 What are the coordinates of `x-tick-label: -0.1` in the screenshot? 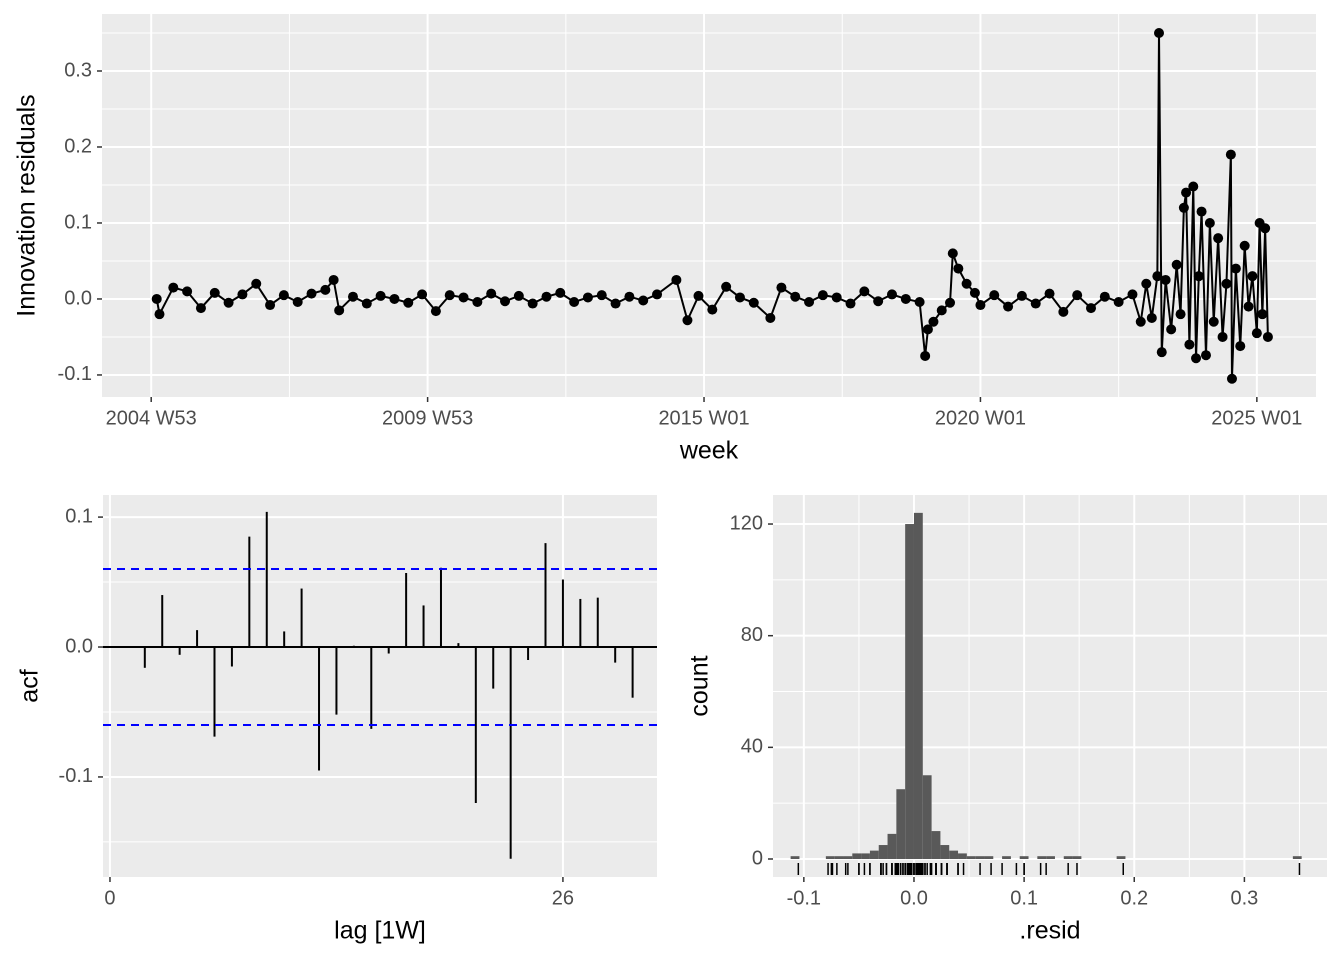 It's located at (804, 898).